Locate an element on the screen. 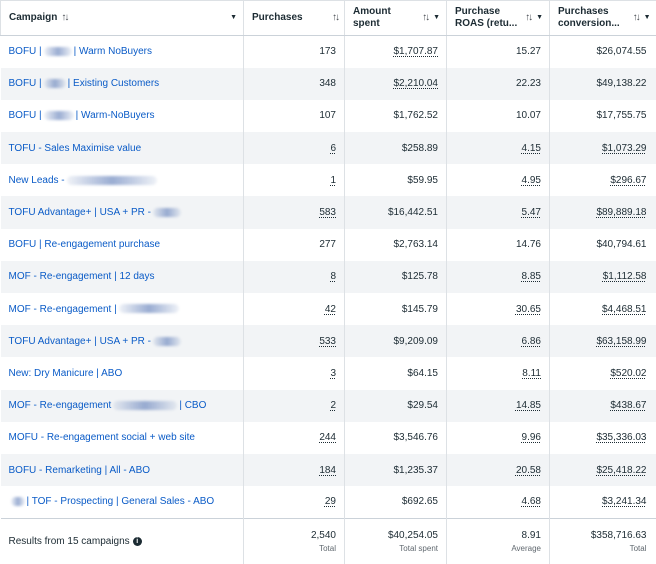  amount-spent-cell-value: $59.95 is located at coordinates (422, 180).